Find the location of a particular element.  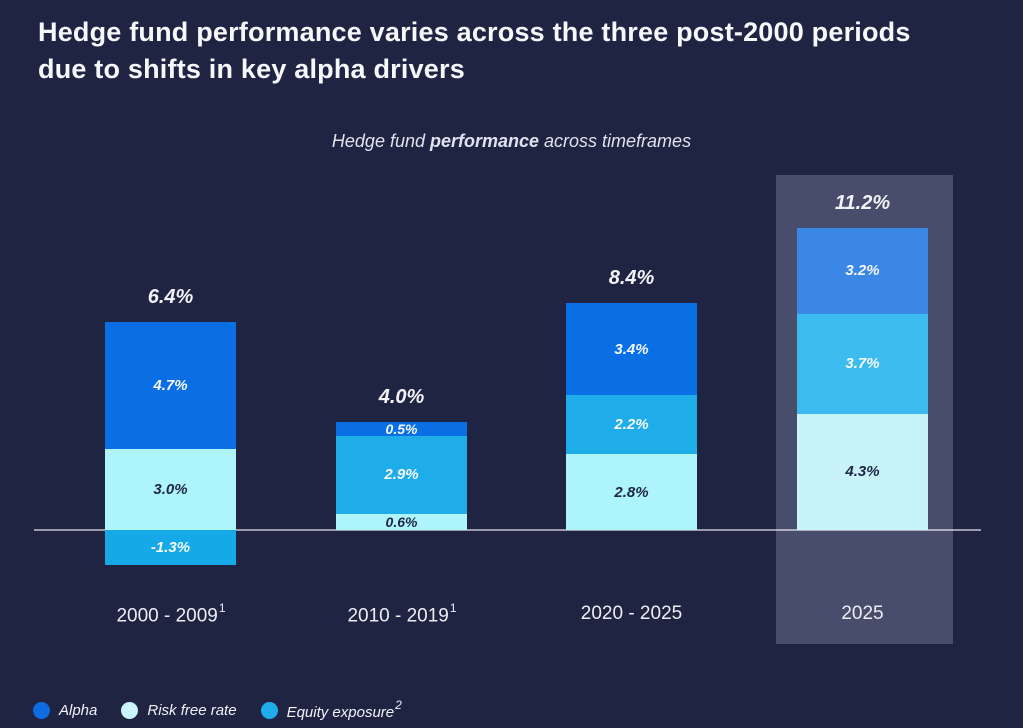

category-label-2025: 2025 is located at coordinates (862, 613).